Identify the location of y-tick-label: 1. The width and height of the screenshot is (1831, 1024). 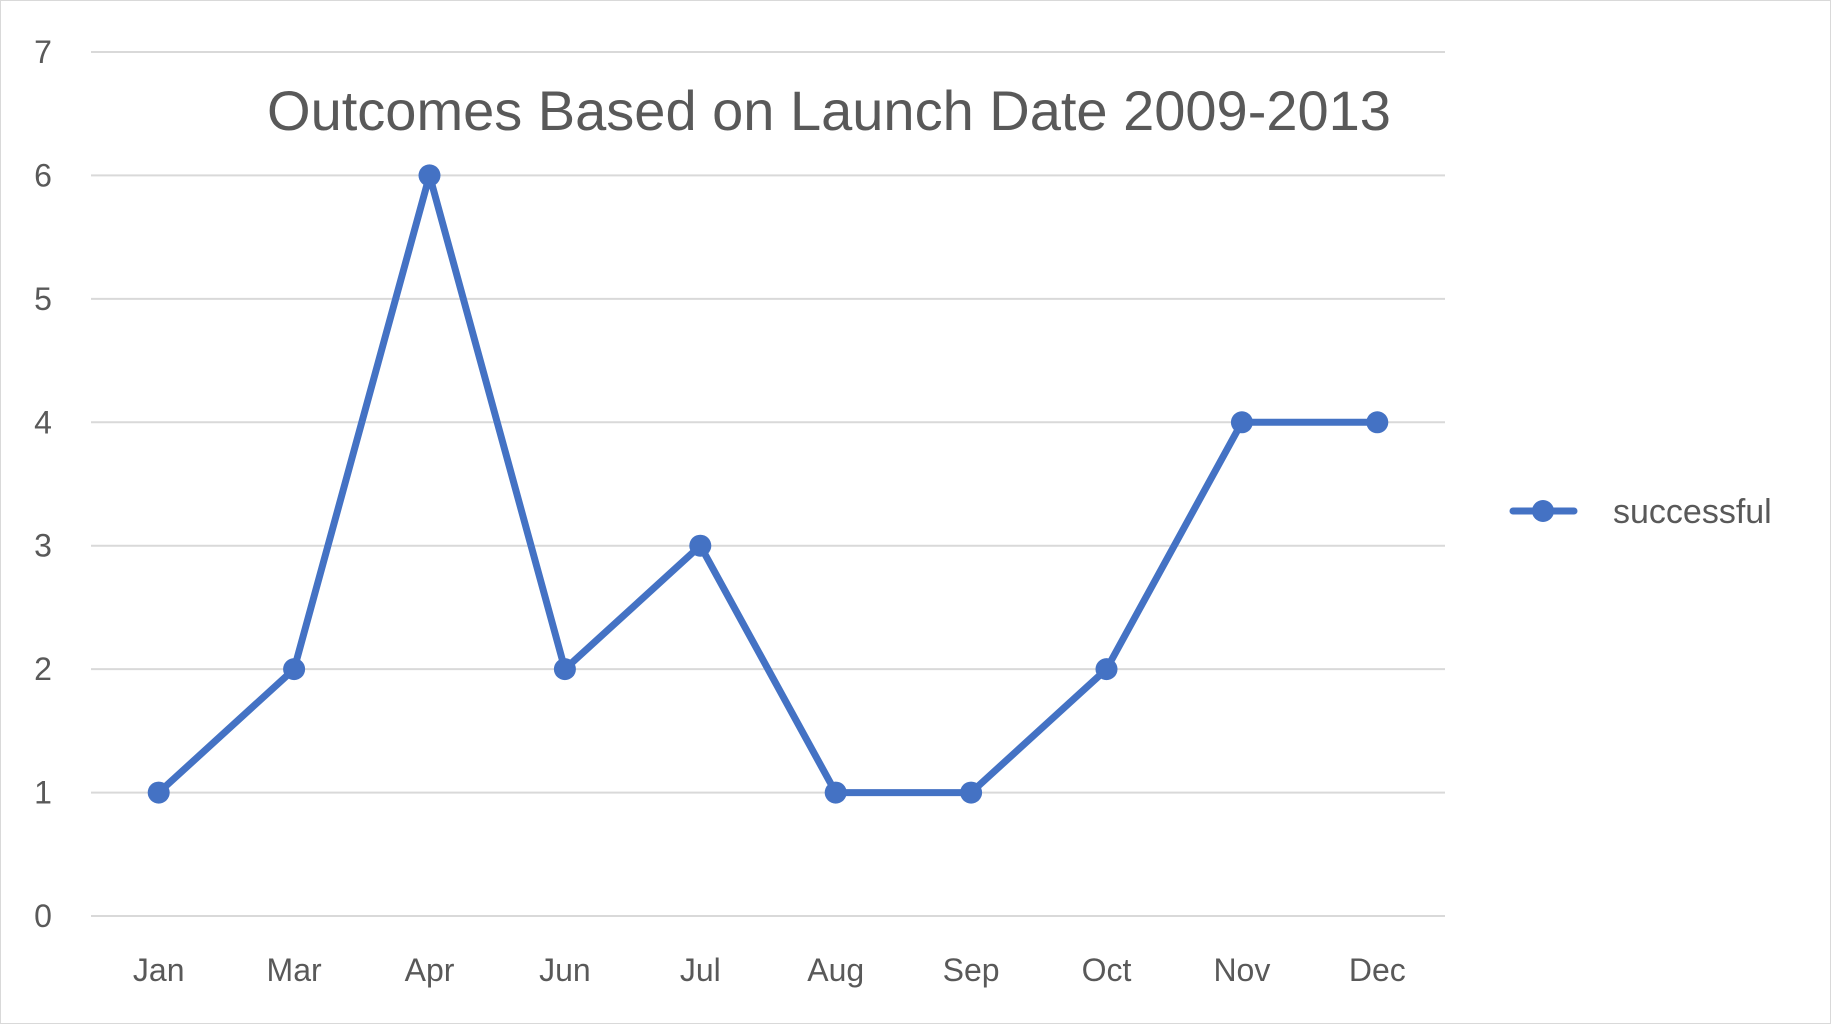
(43, 793).